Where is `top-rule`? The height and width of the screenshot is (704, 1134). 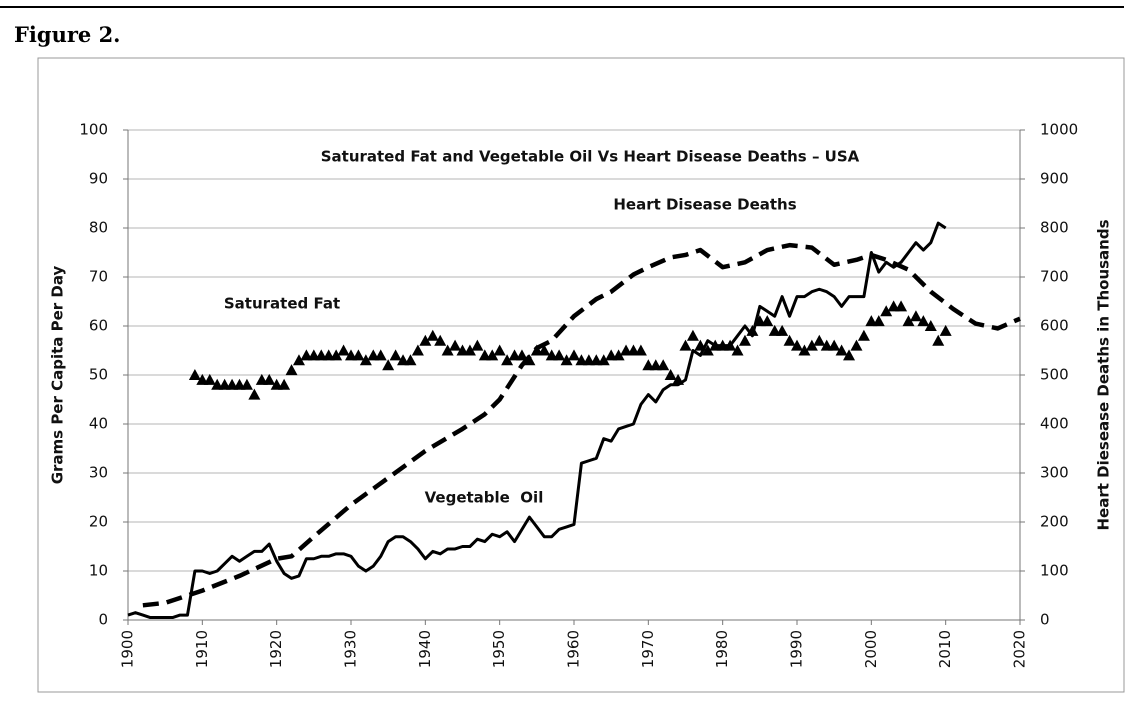 top-rule is located at coordinates (562, 7).